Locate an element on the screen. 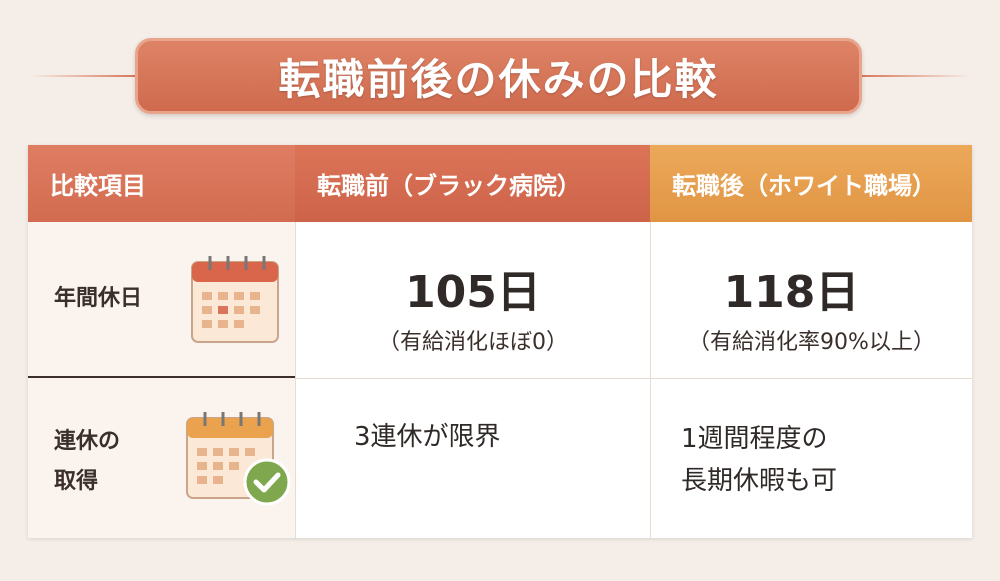  after-consecutive-holidays-line1: 1週間程度の is located at coordinates (754, 439).